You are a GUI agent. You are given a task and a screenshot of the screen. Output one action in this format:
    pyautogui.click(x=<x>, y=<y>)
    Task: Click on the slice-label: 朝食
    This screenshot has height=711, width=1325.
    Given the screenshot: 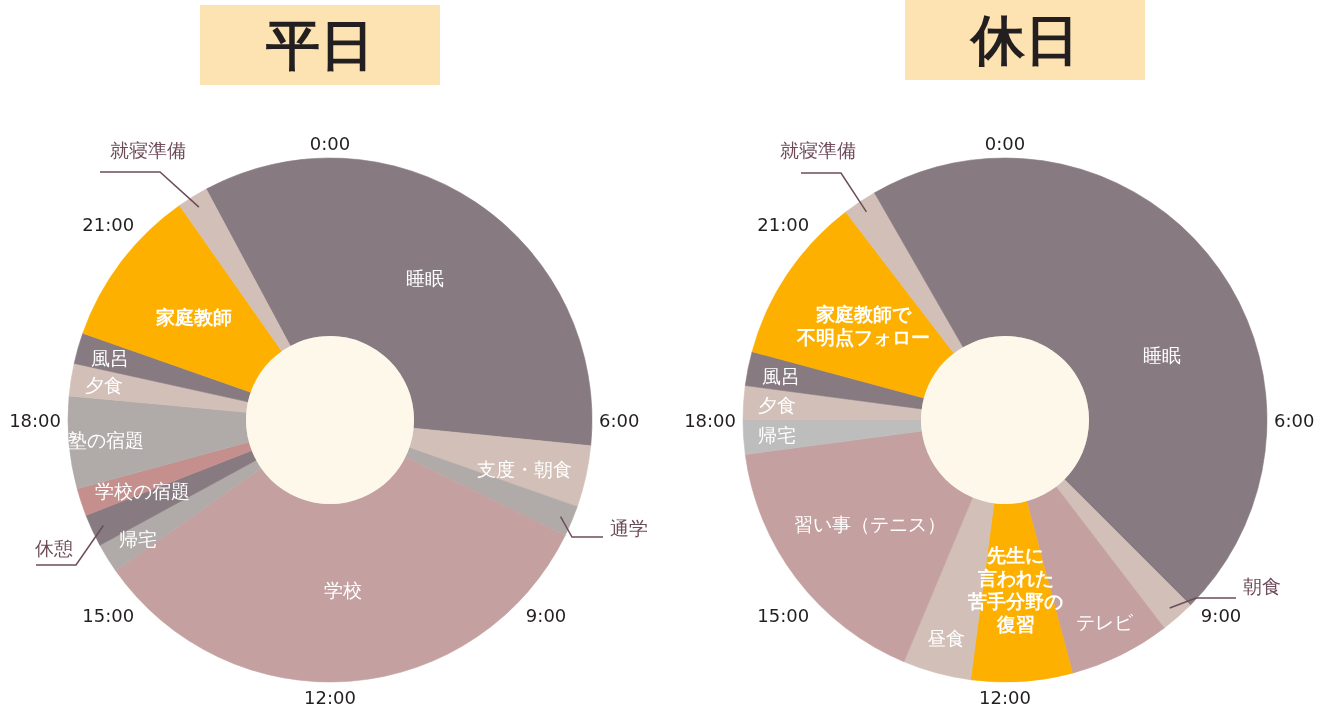 What is the action you would take?
    pyautogui.click(x=1262, y=586)
    